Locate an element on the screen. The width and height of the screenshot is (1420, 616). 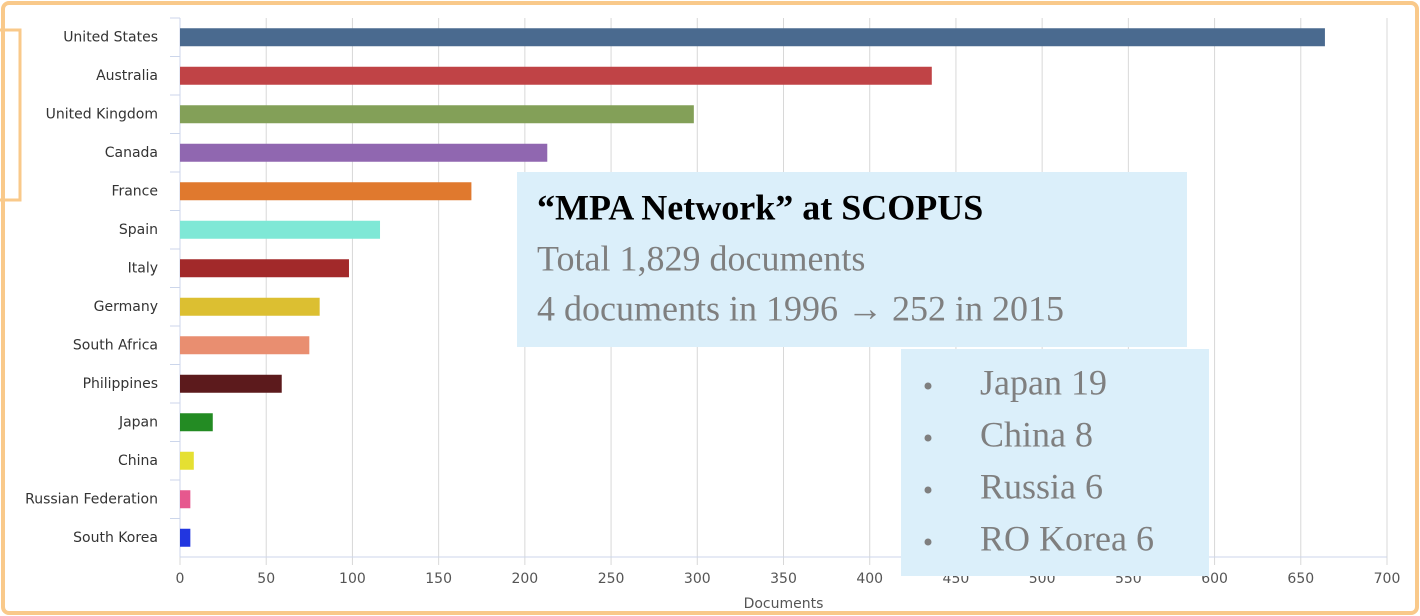
y-tick-label: Australia is located at coordinates (127, 76).